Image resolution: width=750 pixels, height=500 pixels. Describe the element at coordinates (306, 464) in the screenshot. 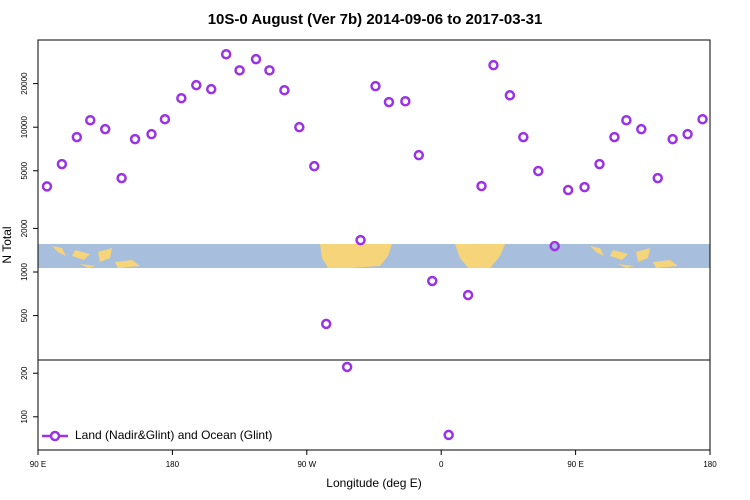

I see `x-tick-label: 90 W` at that location.